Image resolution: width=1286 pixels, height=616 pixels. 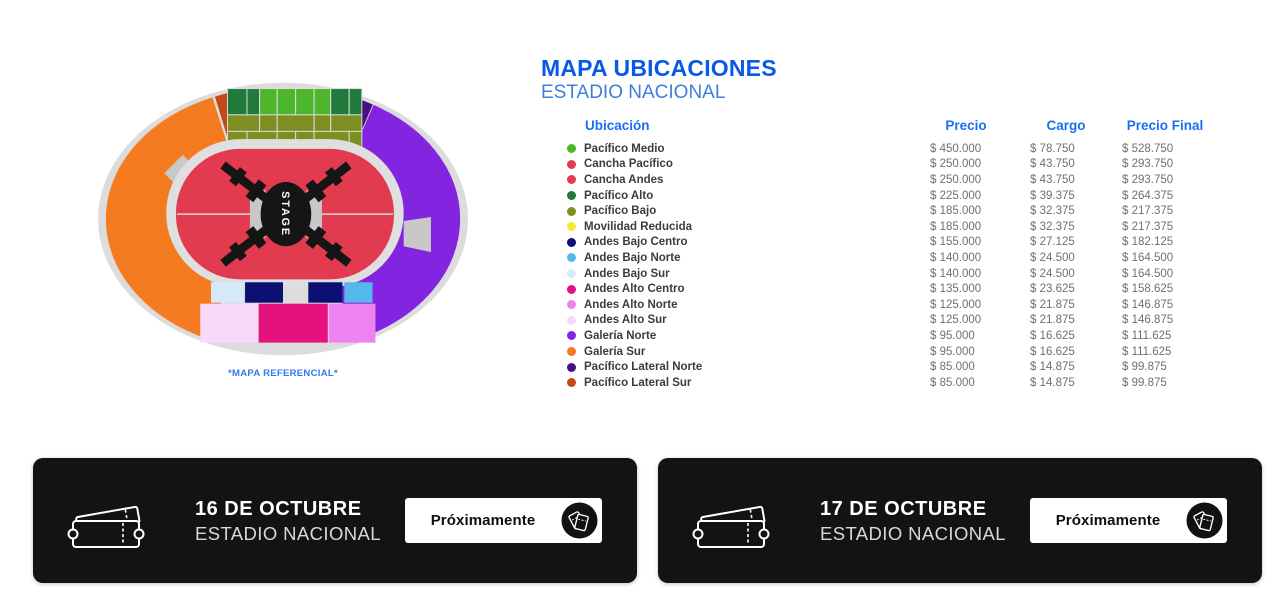 I want to click on section-label: Galería Norte, so click(x=620, y=335).